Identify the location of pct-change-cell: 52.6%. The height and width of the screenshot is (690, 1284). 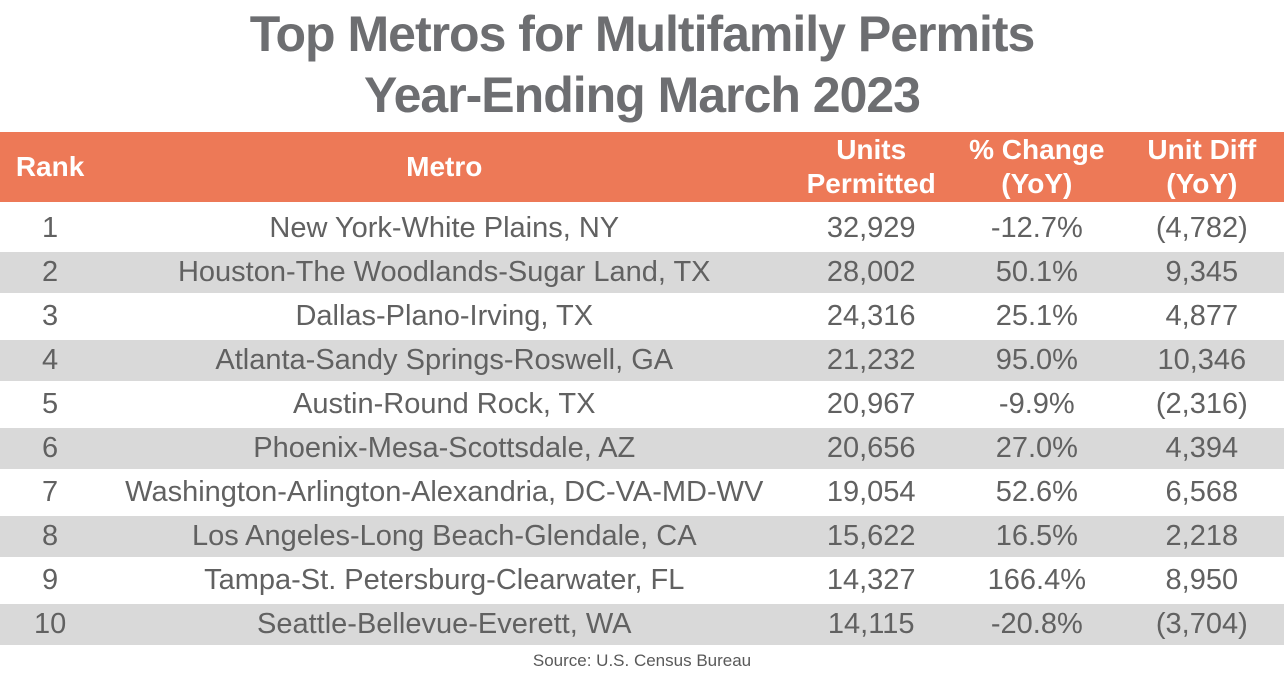
(1037, 493).